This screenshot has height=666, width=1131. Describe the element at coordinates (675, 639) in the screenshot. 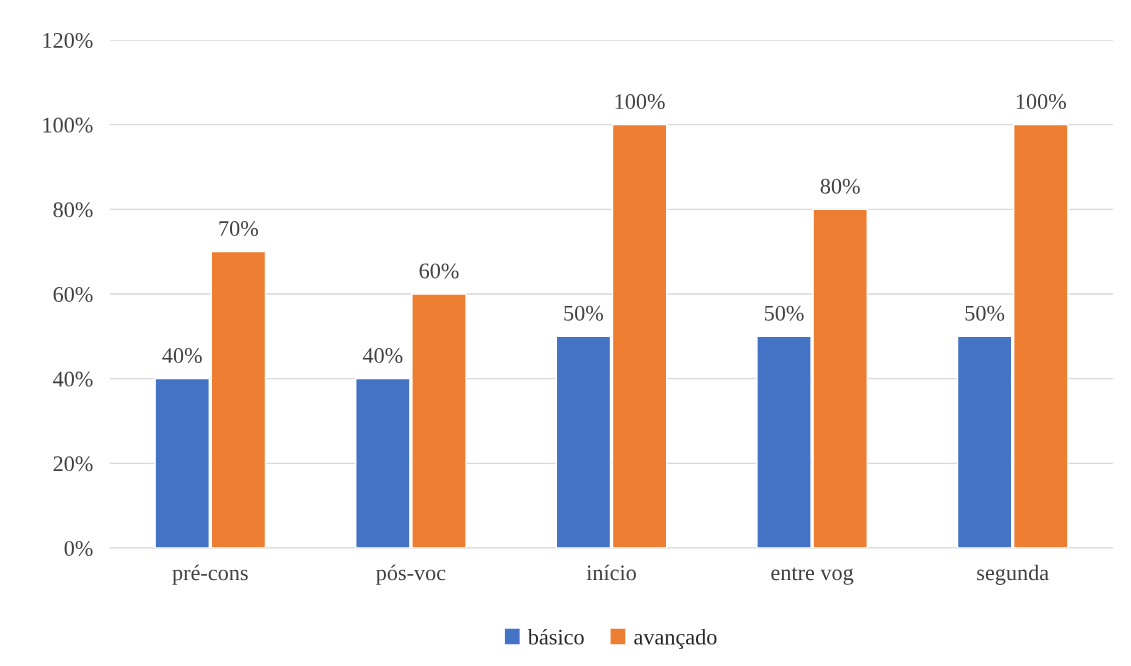

I see `legend-label: avançado` at that location.